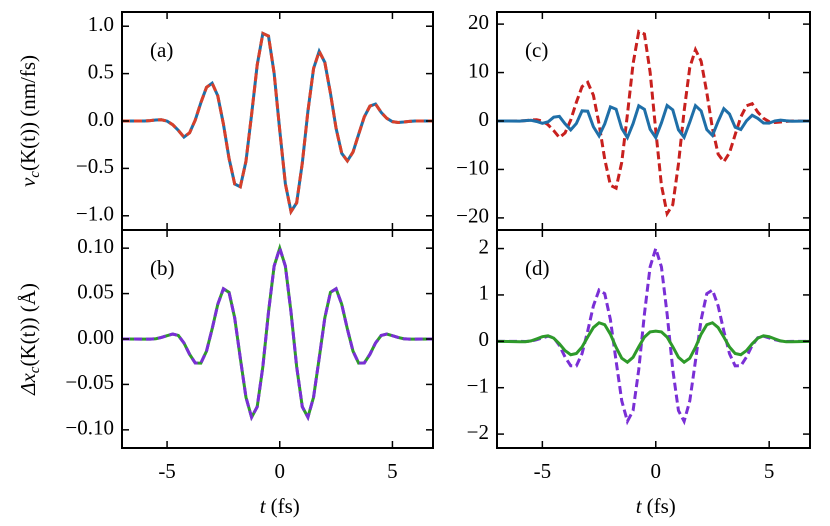  I want to click on panel-label: (b), so click(162, 268).